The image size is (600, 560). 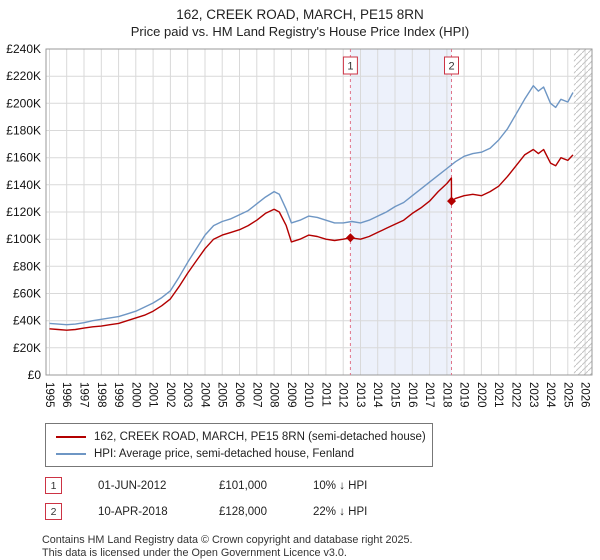 What do you see at coordinates (340, 485) in the screenshot?
I see `sale-1-hpi-delta: 10% ↓ HPI` at bounding box center [340, 485].